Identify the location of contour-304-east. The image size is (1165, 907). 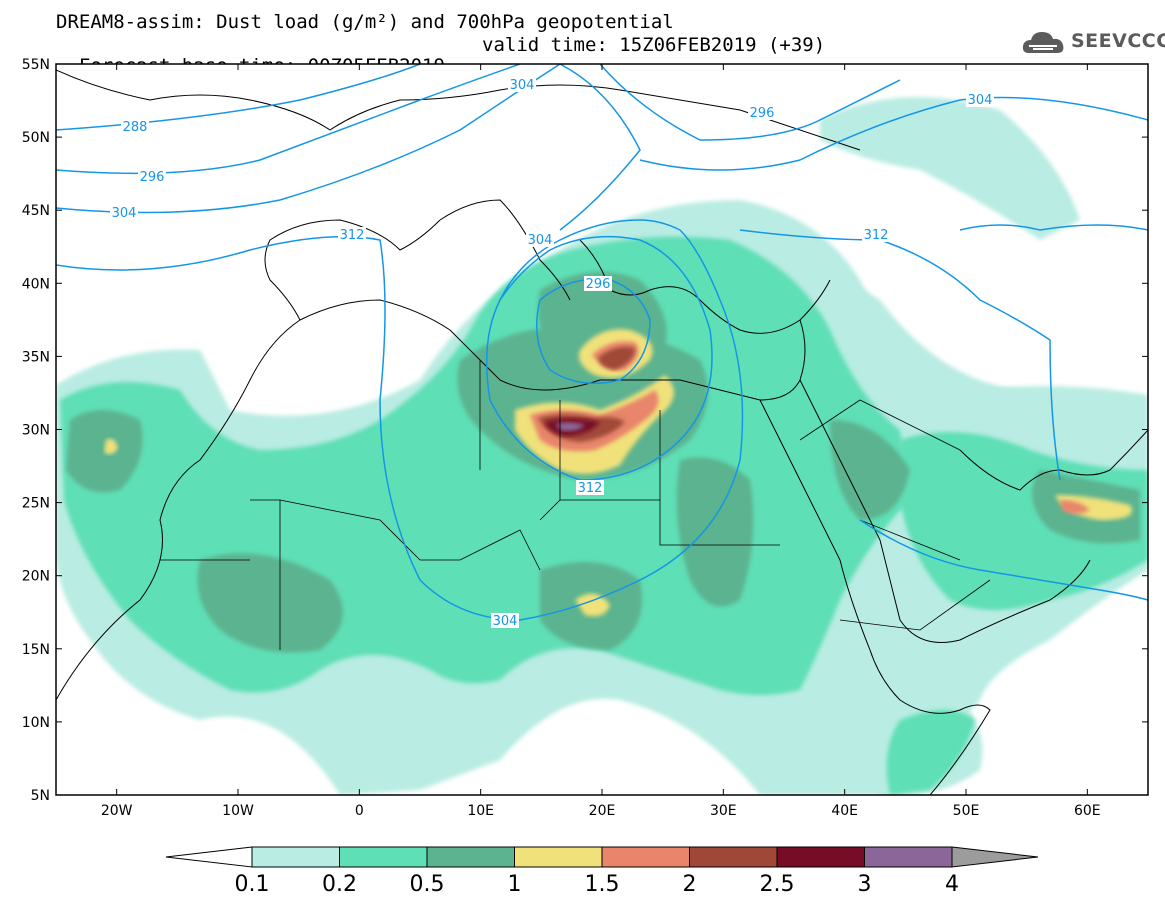
(893, 133).